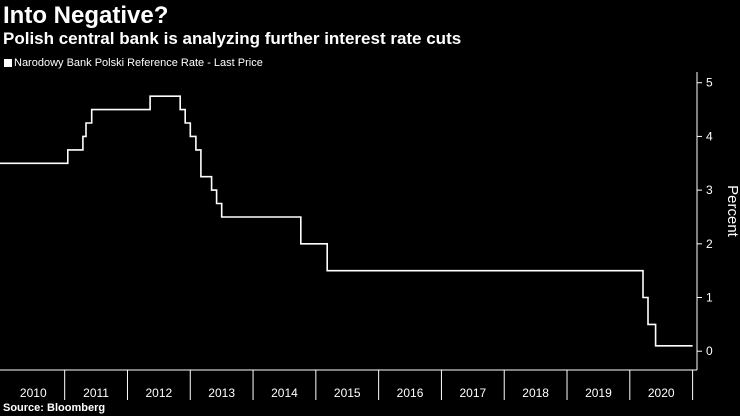 The image size is (740, 416). What do you see at coordinates (347, 393) in the screenshot?
I see `x-tick-label: 2015` at bounding box center [347, 393].